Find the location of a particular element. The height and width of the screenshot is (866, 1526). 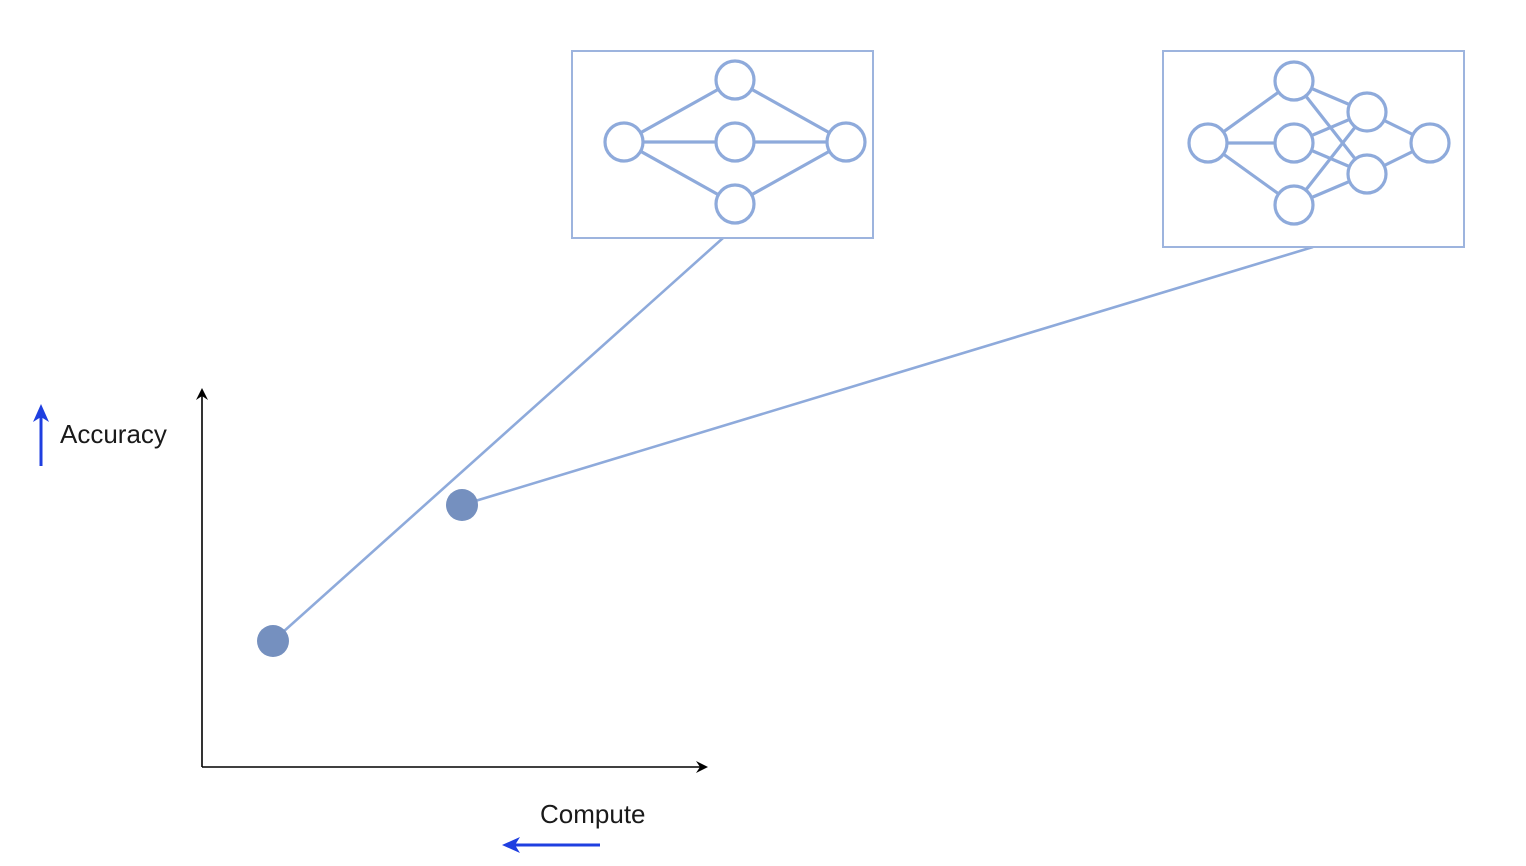

point-deep is located at coordinates (462, 505).